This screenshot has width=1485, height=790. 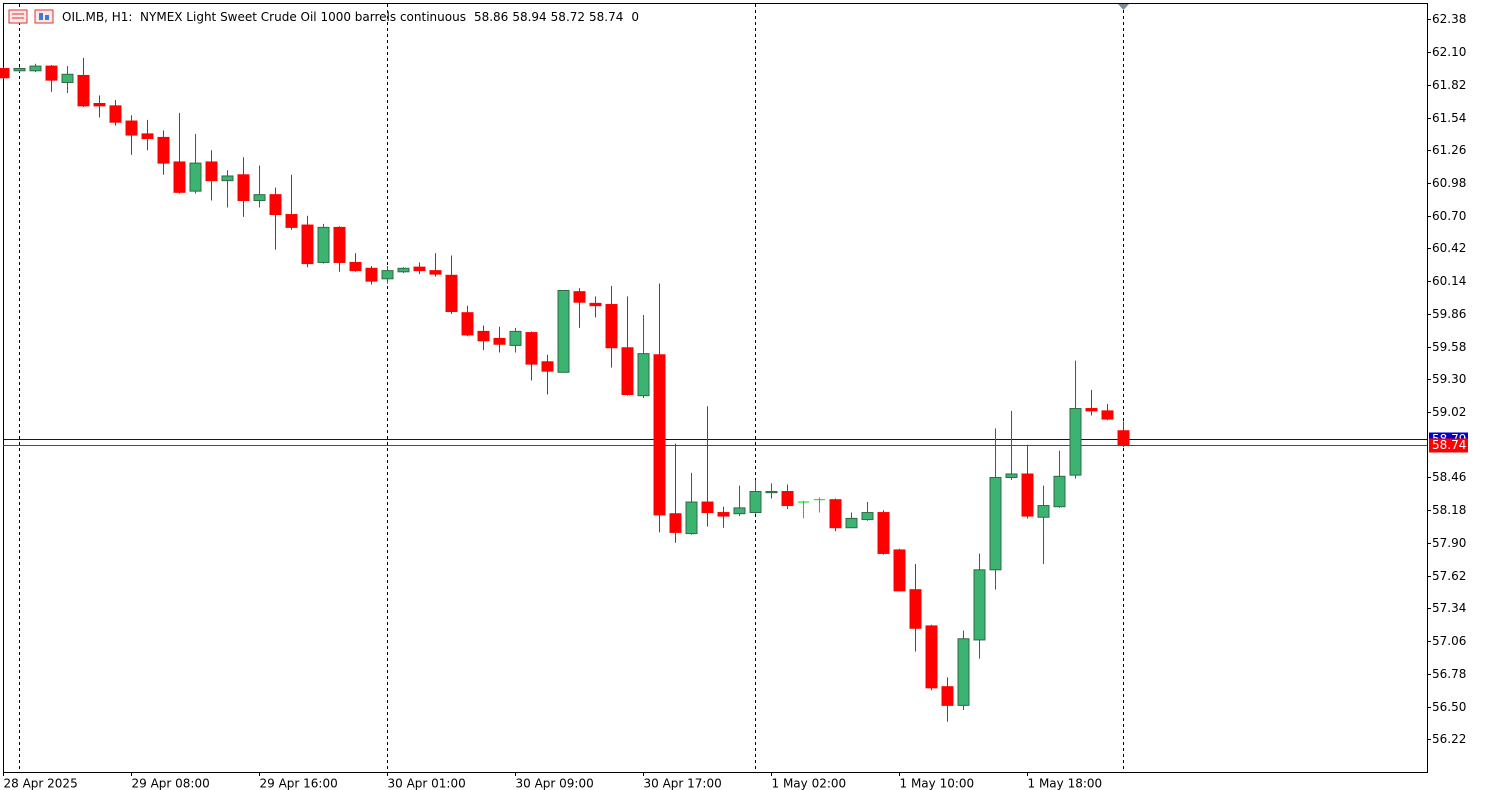 I want to click on x-tick-label: 30 Apr 01:00, so click(x=427, y=783).